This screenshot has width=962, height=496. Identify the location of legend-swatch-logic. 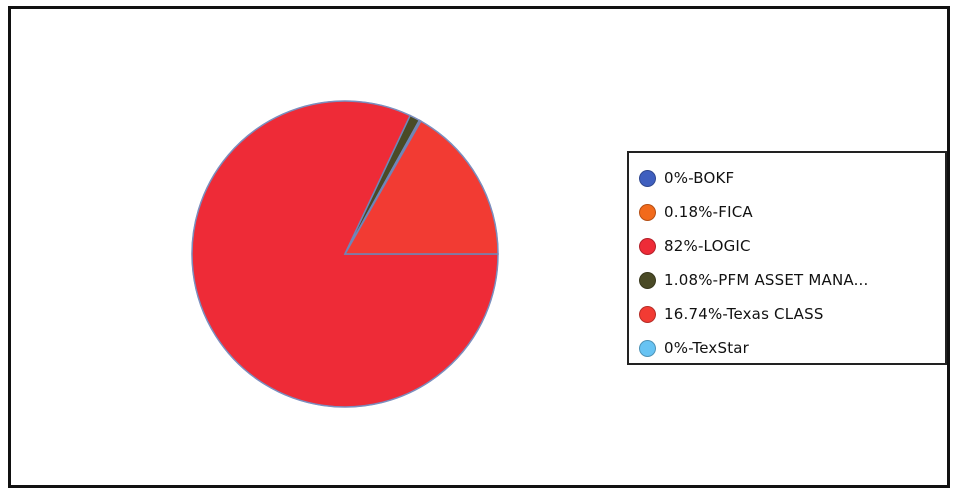
(647, 246).